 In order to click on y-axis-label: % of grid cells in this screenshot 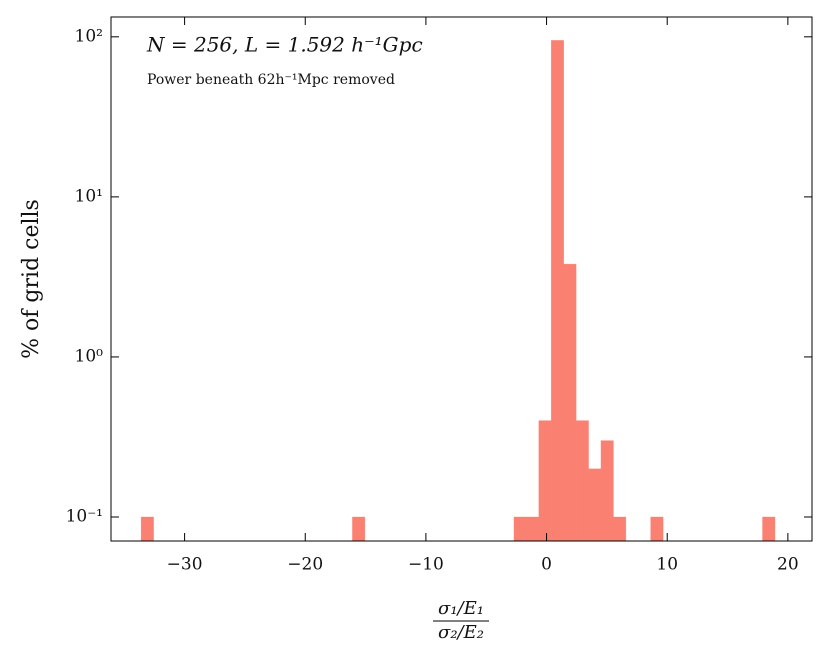, I will do `click(31, 279)`.